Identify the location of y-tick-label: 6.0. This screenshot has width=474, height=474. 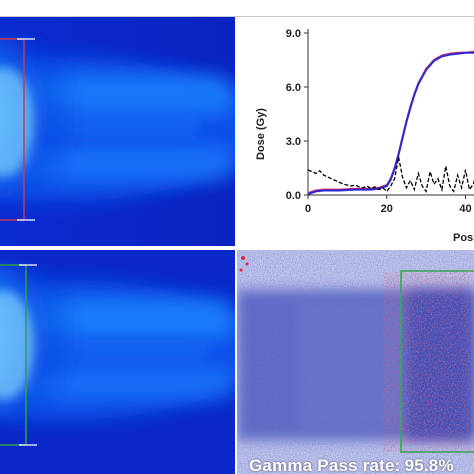
(293, 88).